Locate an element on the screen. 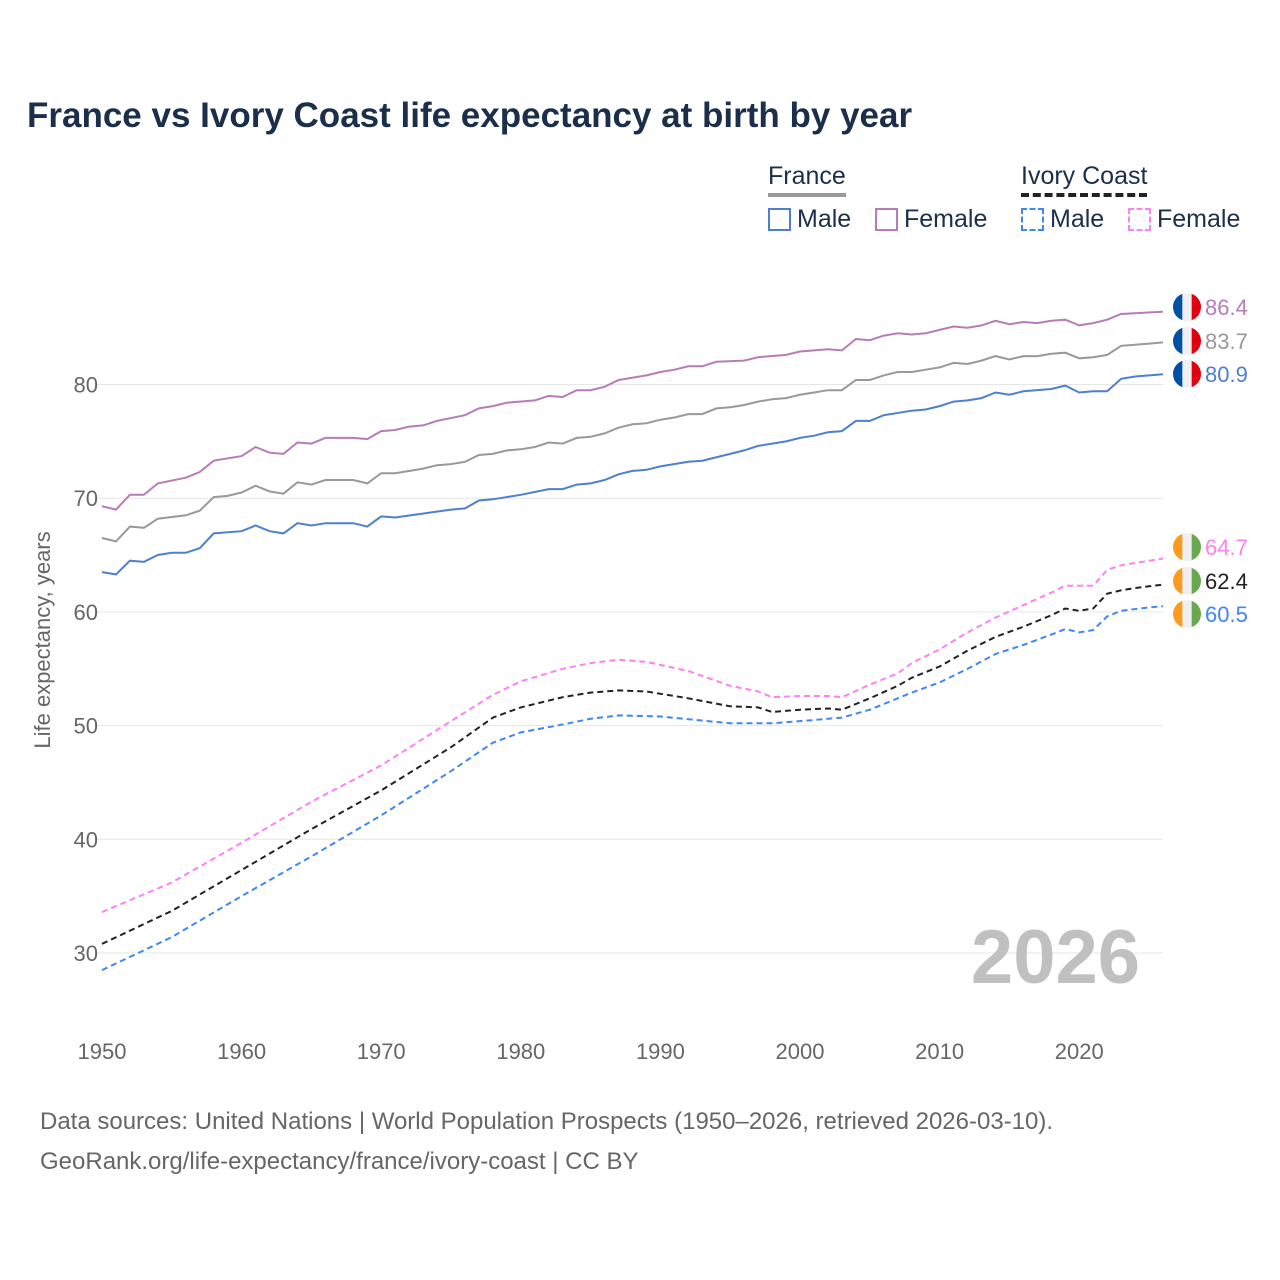 Image resolution: width=1280 pixels, height=1280 pixels. x-tick-label: 1970 is located at coordinates (381, 1051).